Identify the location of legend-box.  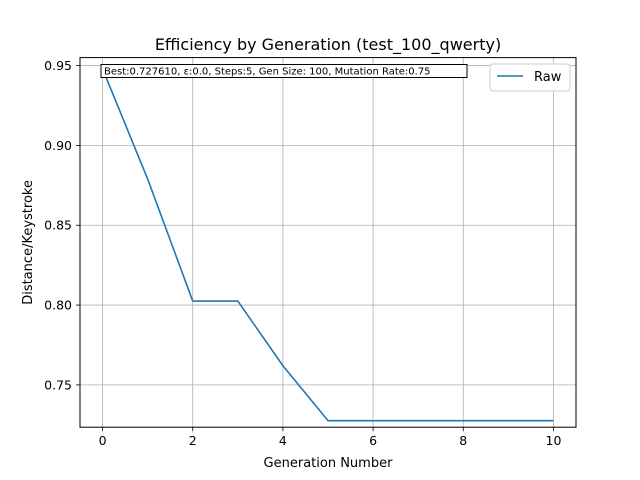
(530, 77).